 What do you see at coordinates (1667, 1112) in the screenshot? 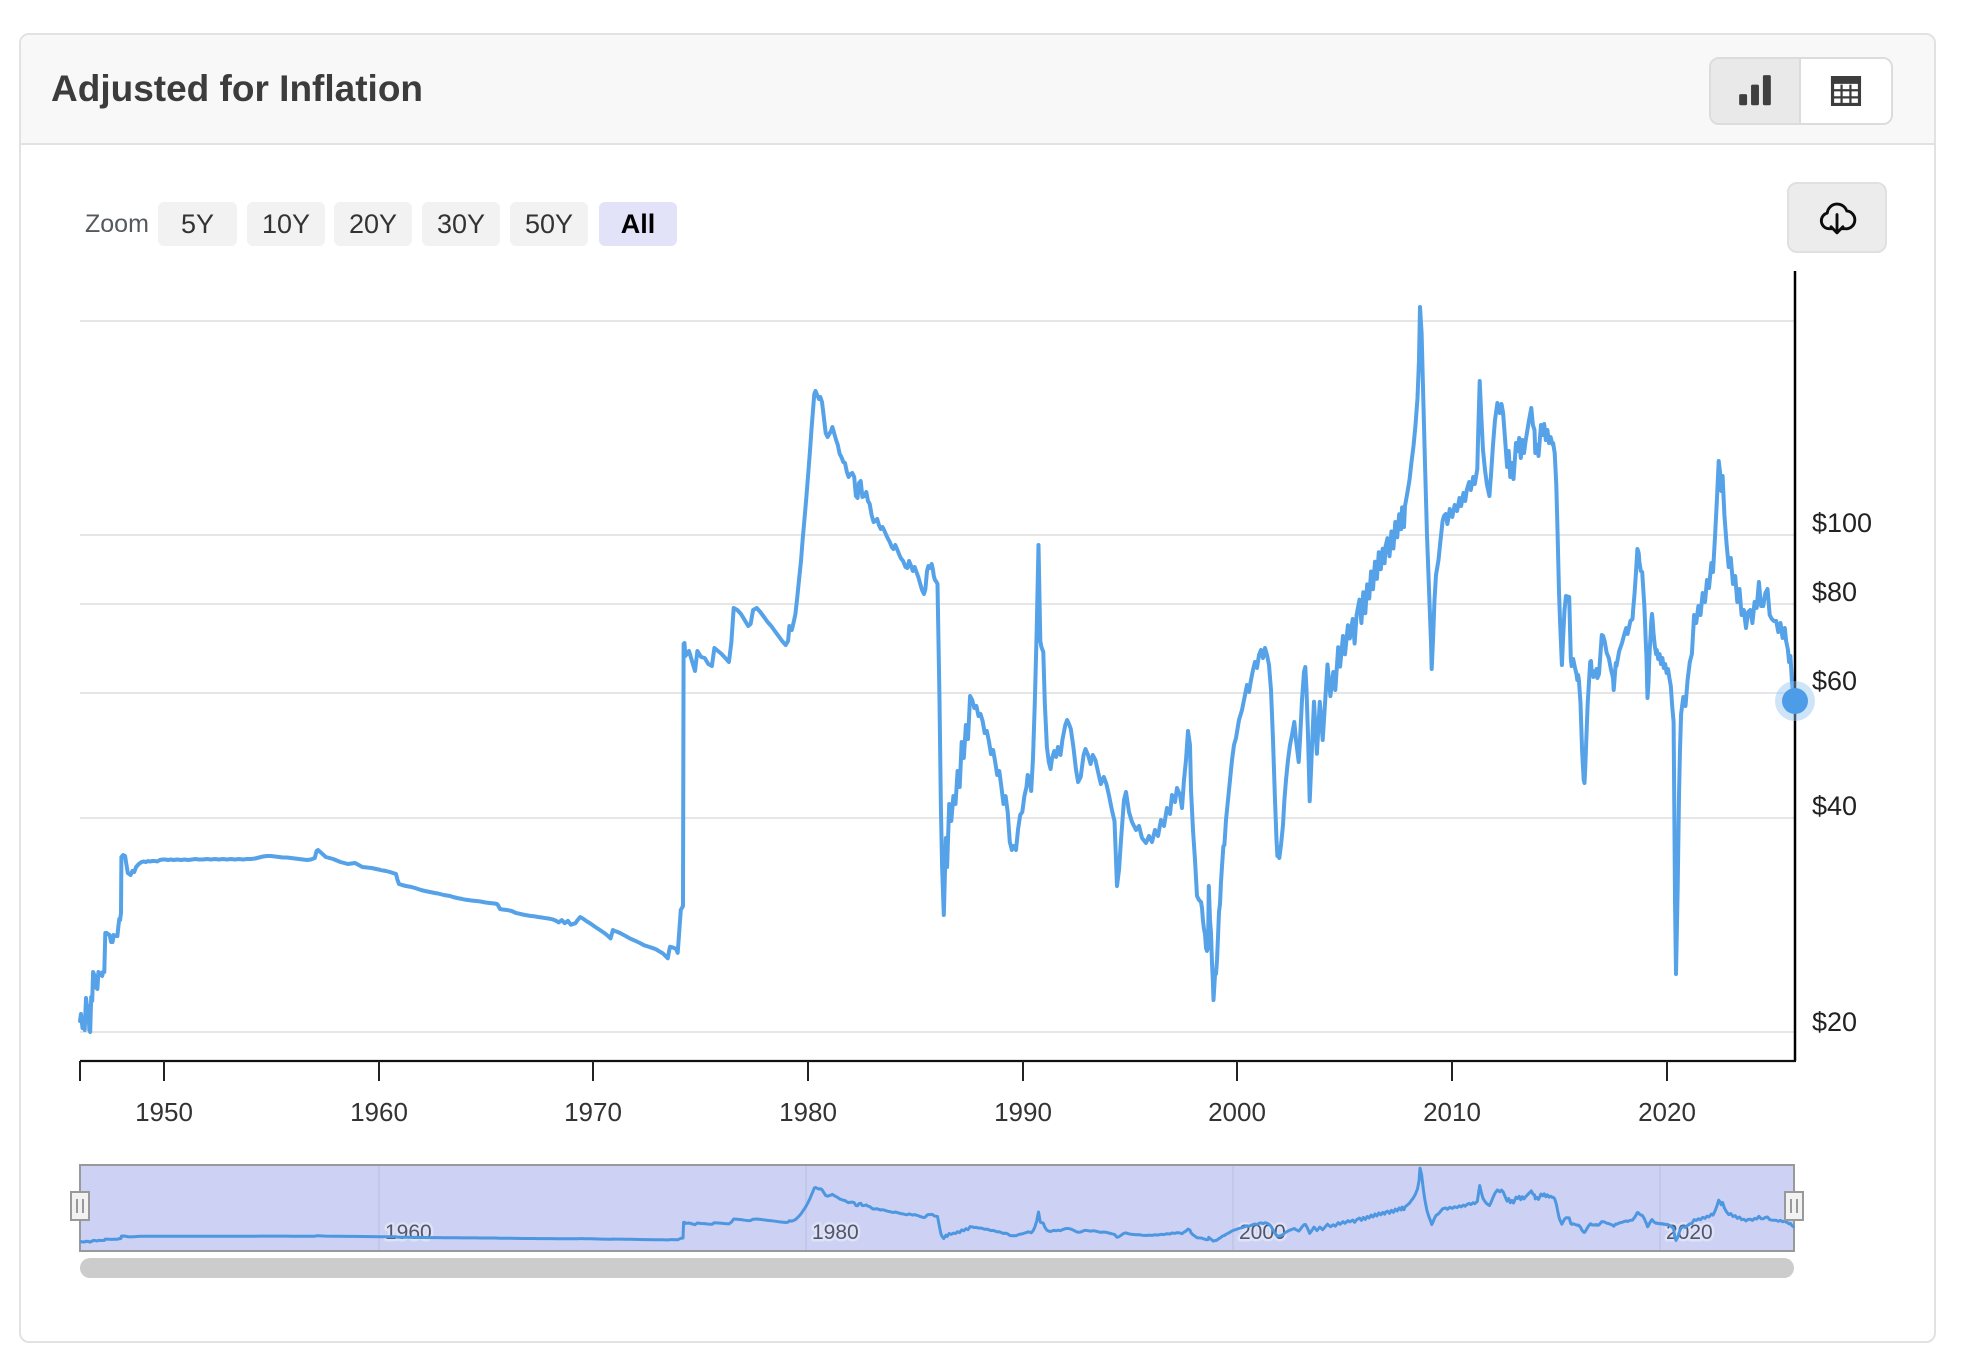
I see `svg-text: 2020` at bounding box center [1667, 1112].